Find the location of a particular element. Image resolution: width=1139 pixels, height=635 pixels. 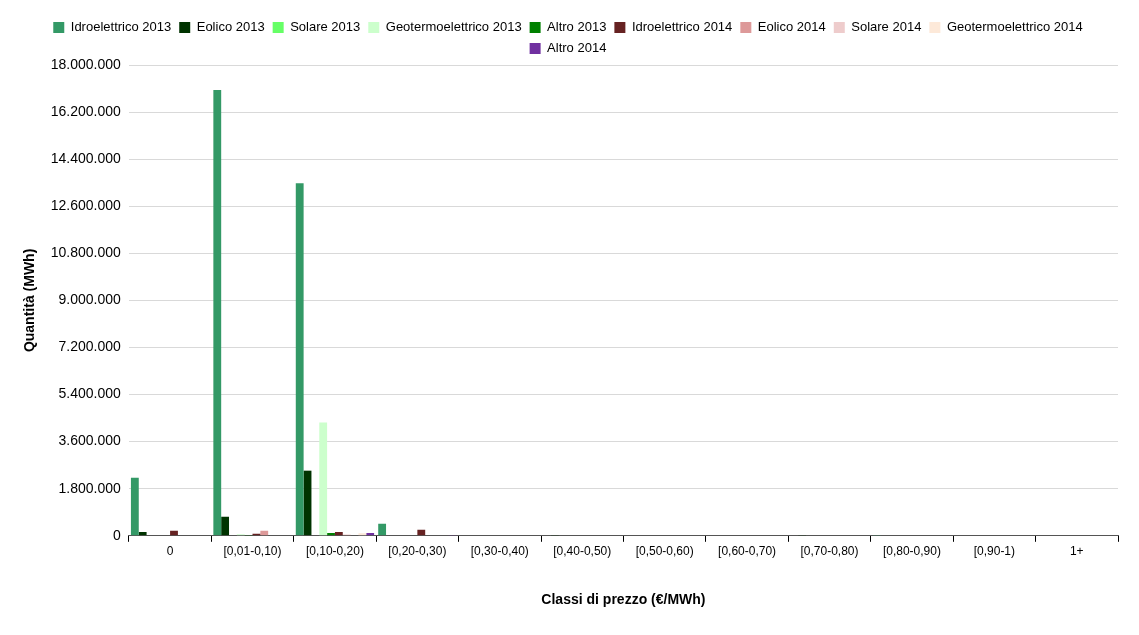

legend-label: Geotermoelettrico 2014 is located at coordinates (1014, 27).